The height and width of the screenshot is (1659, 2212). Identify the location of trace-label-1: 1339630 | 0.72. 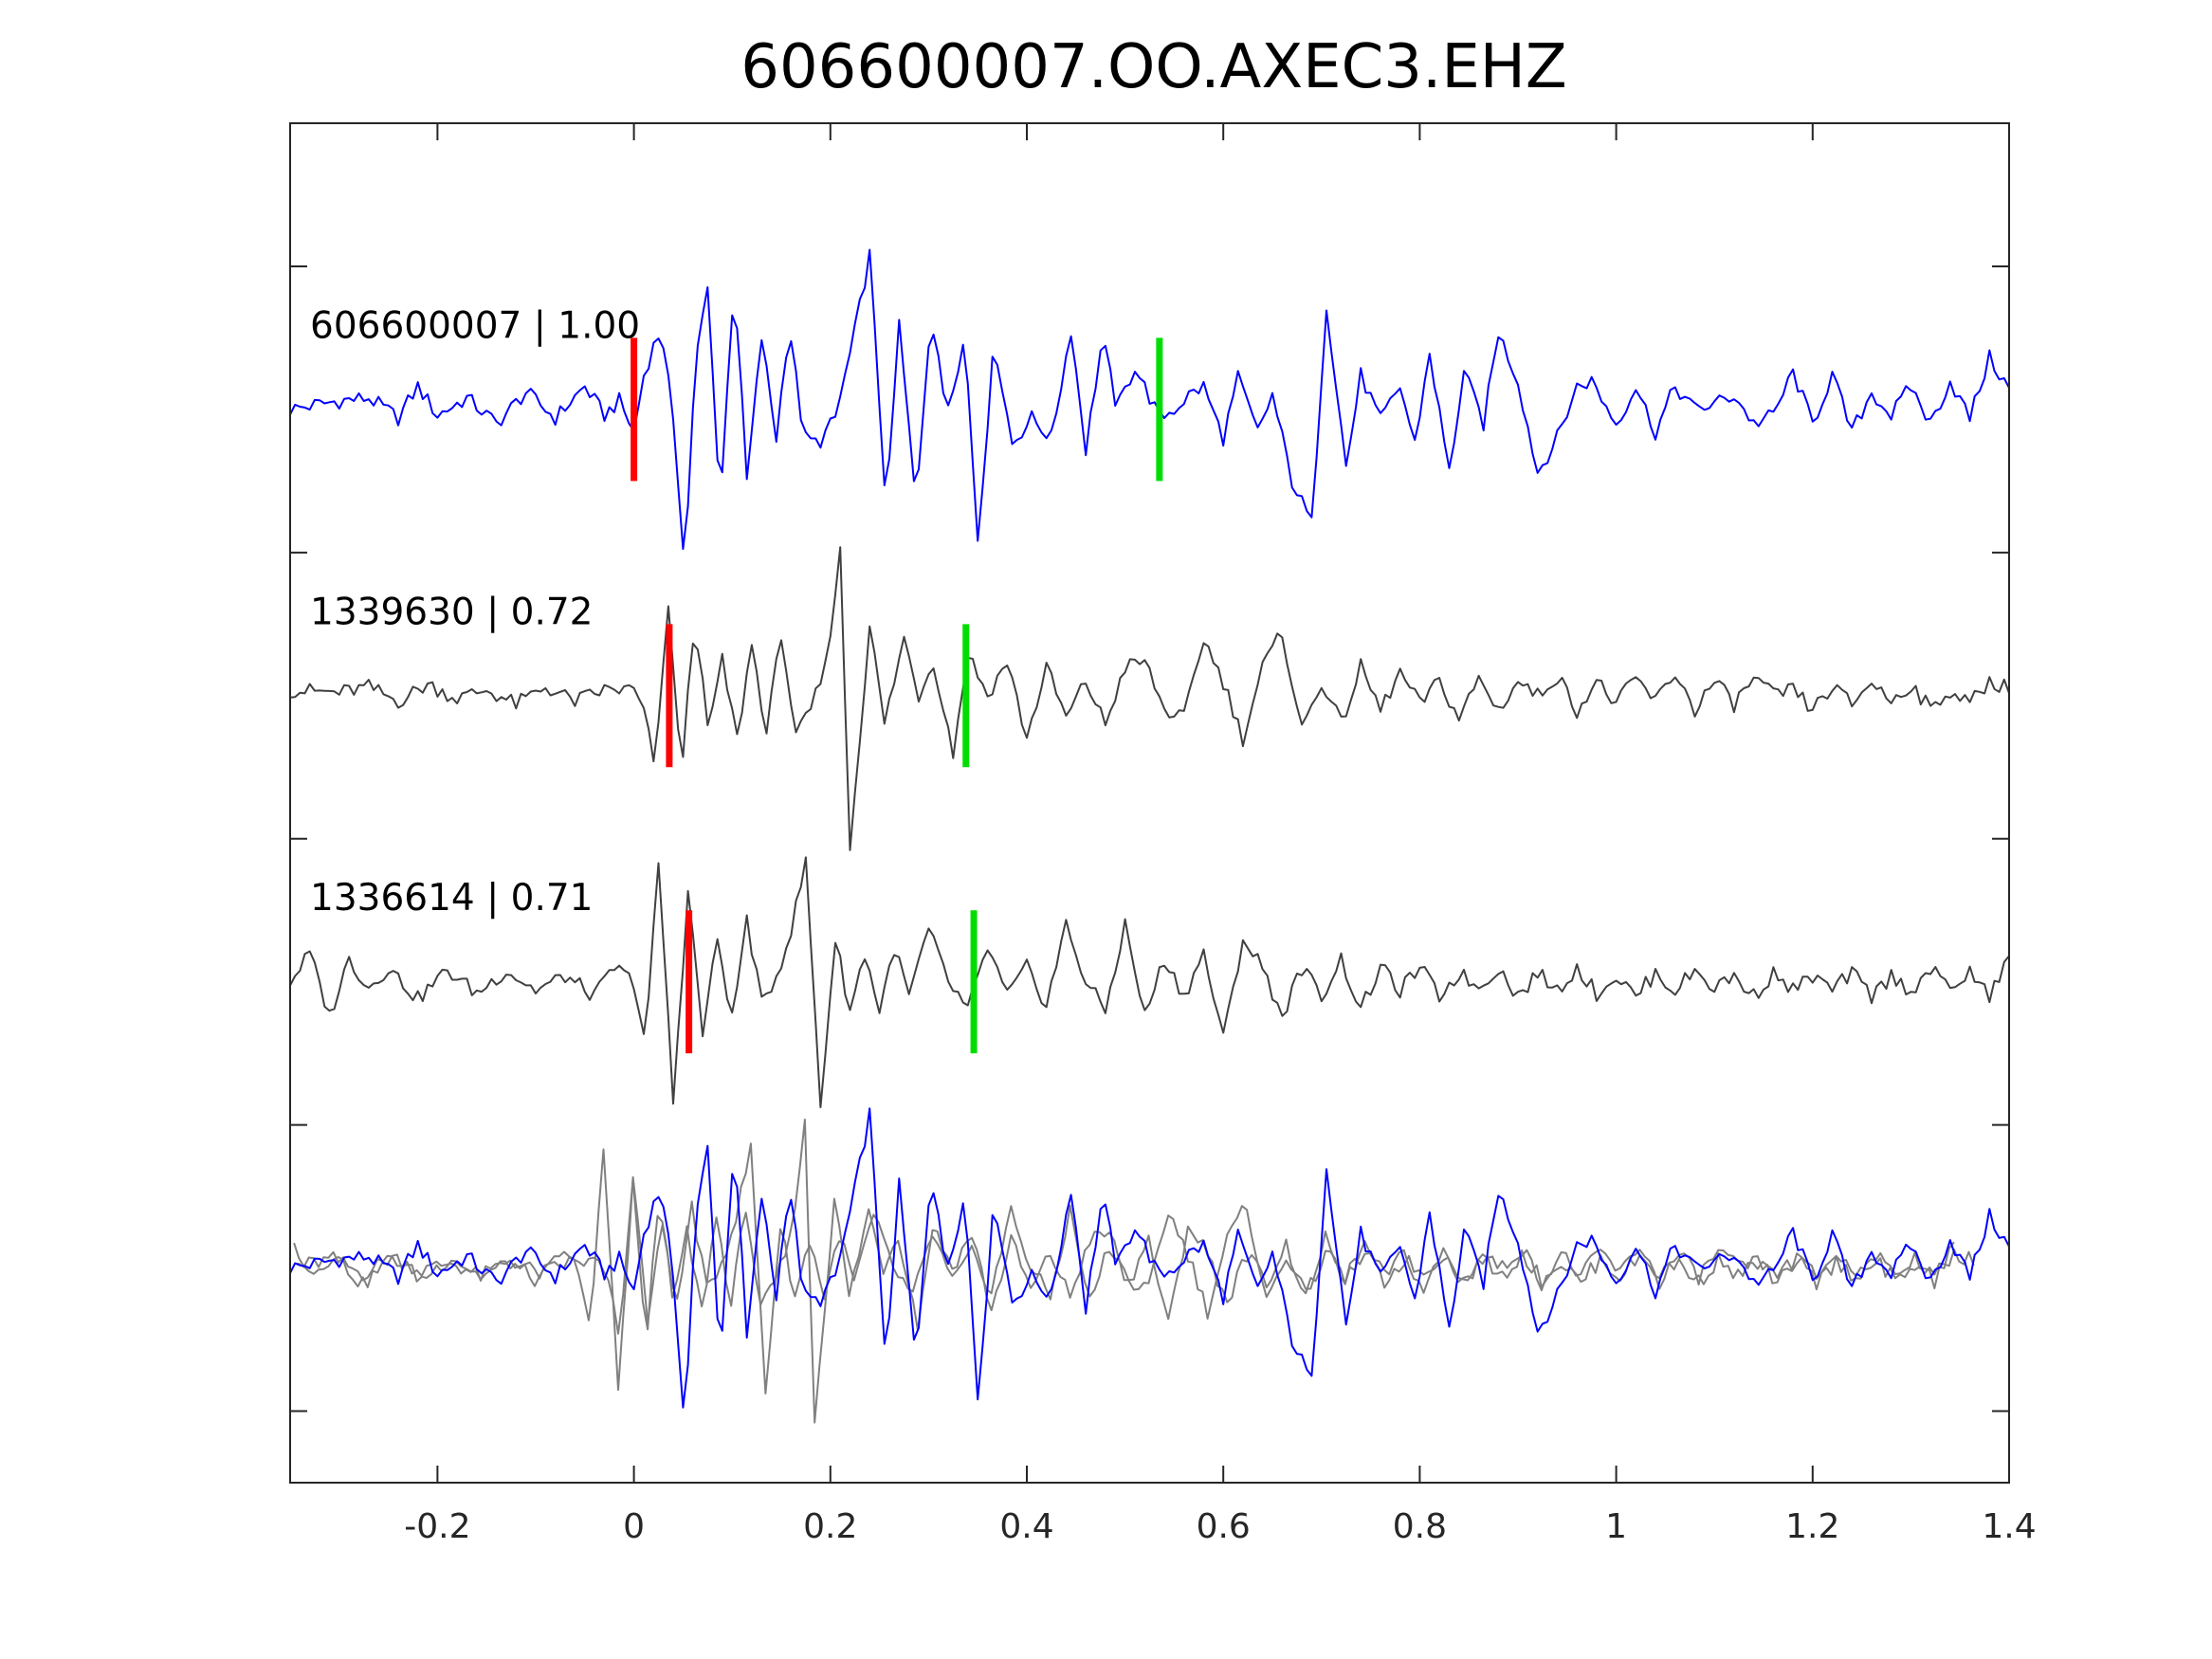
(451, 612).